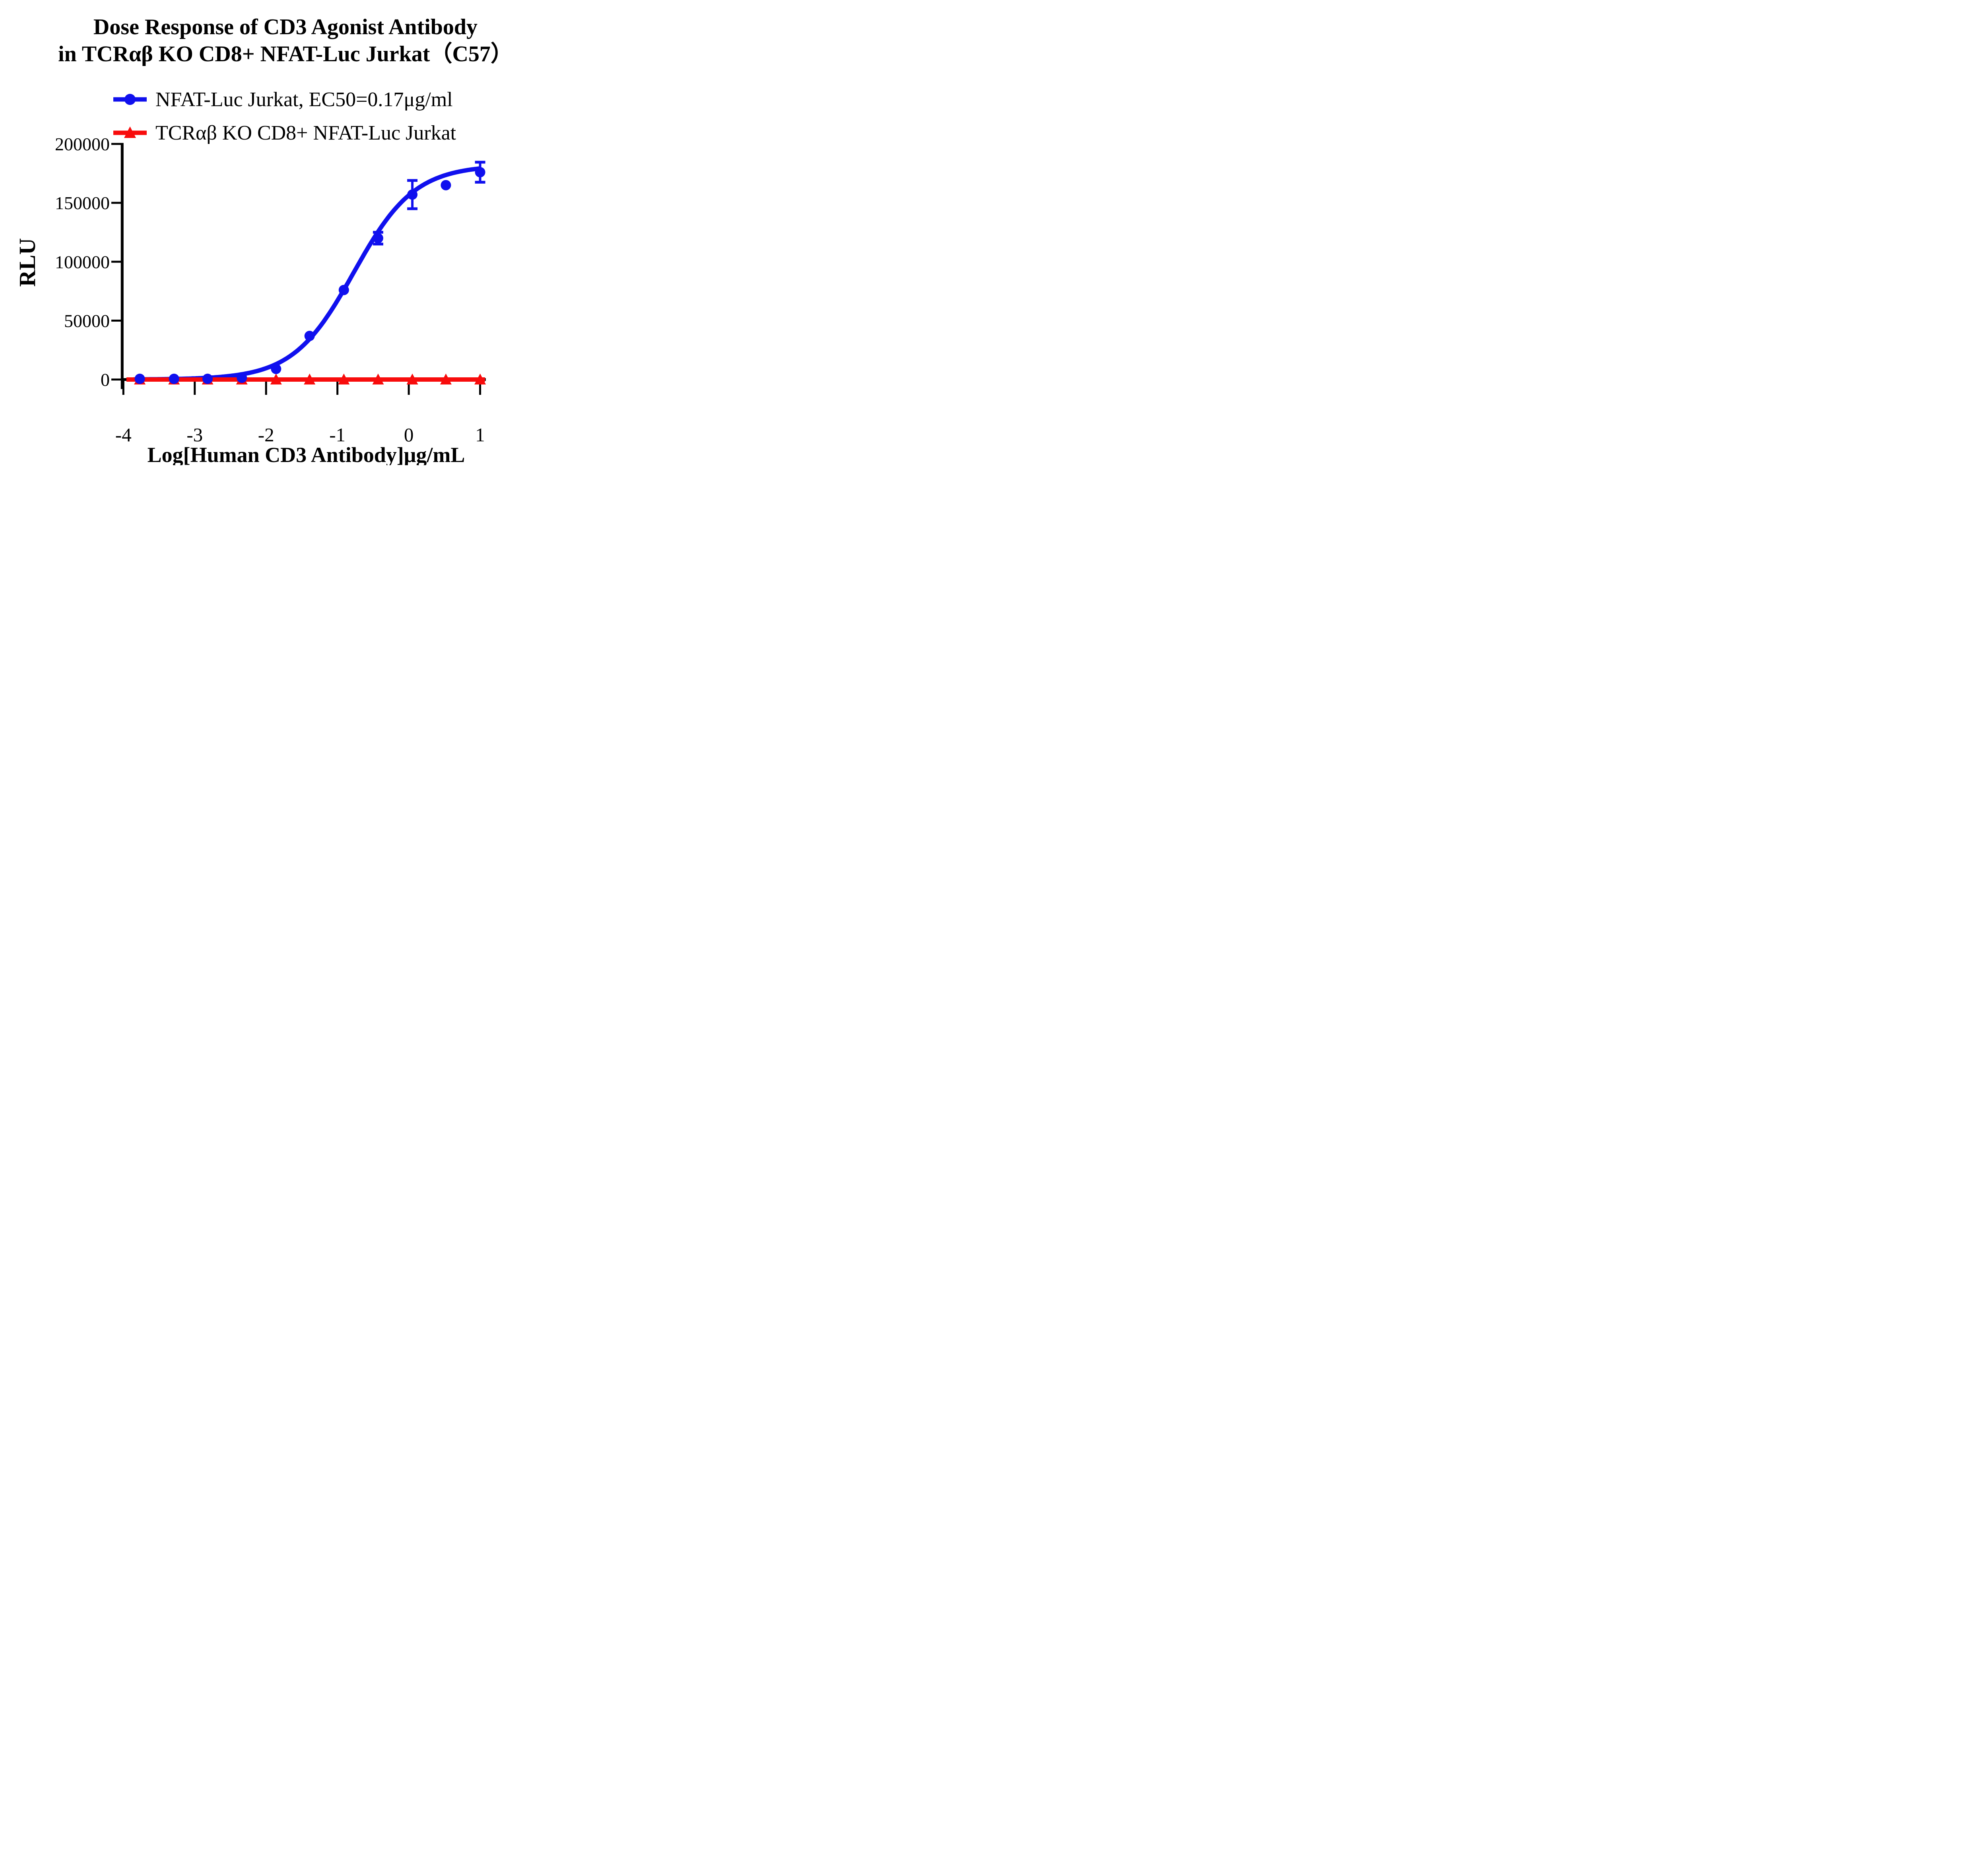  What do you see at coordinates (122, 266) in the screenshot?
I see `y-axis-spine` at bounding box center [122, 266].